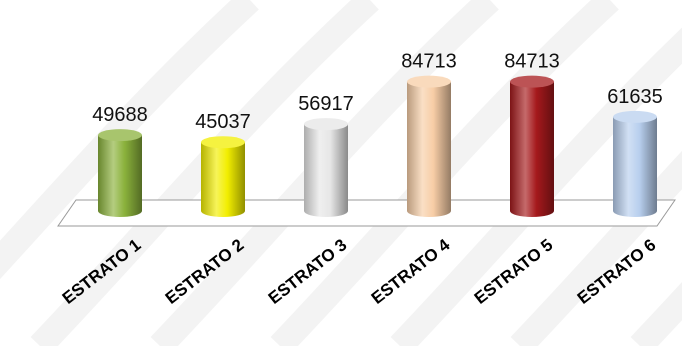 Image resolution: width=682 pixels, height=346 pixels. I want to click on data-label-4: 84713, so click(429, 62).